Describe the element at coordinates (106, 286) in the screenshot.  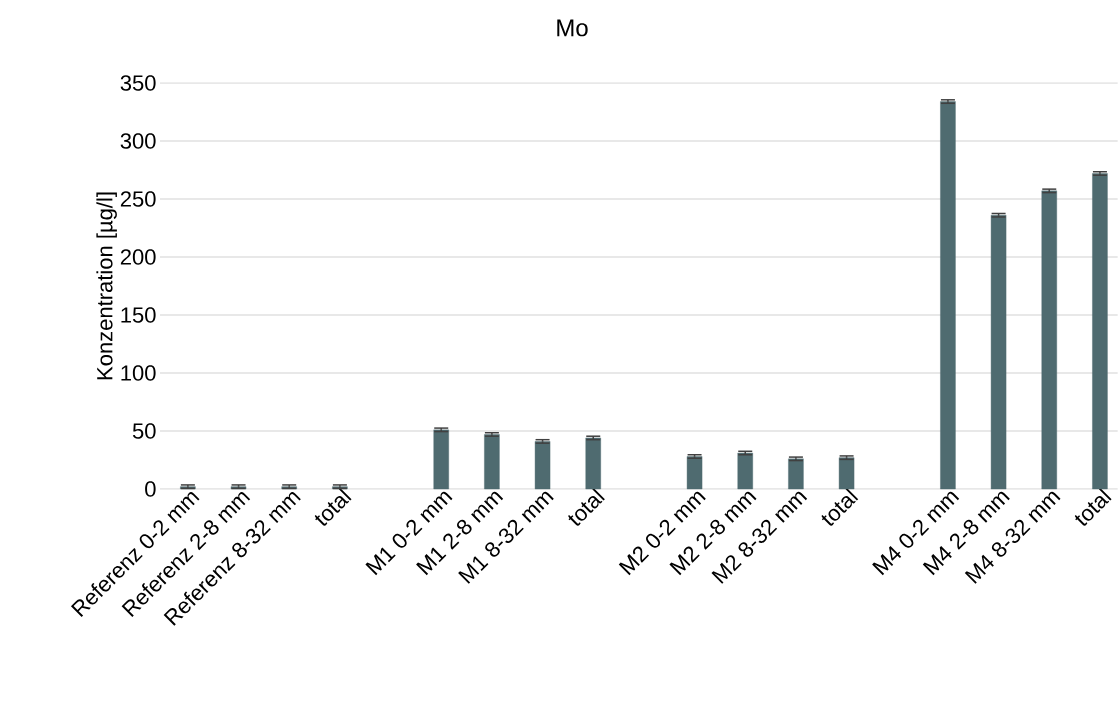
I see `y-axis-title: Konzentration [µg/l]` at that location.